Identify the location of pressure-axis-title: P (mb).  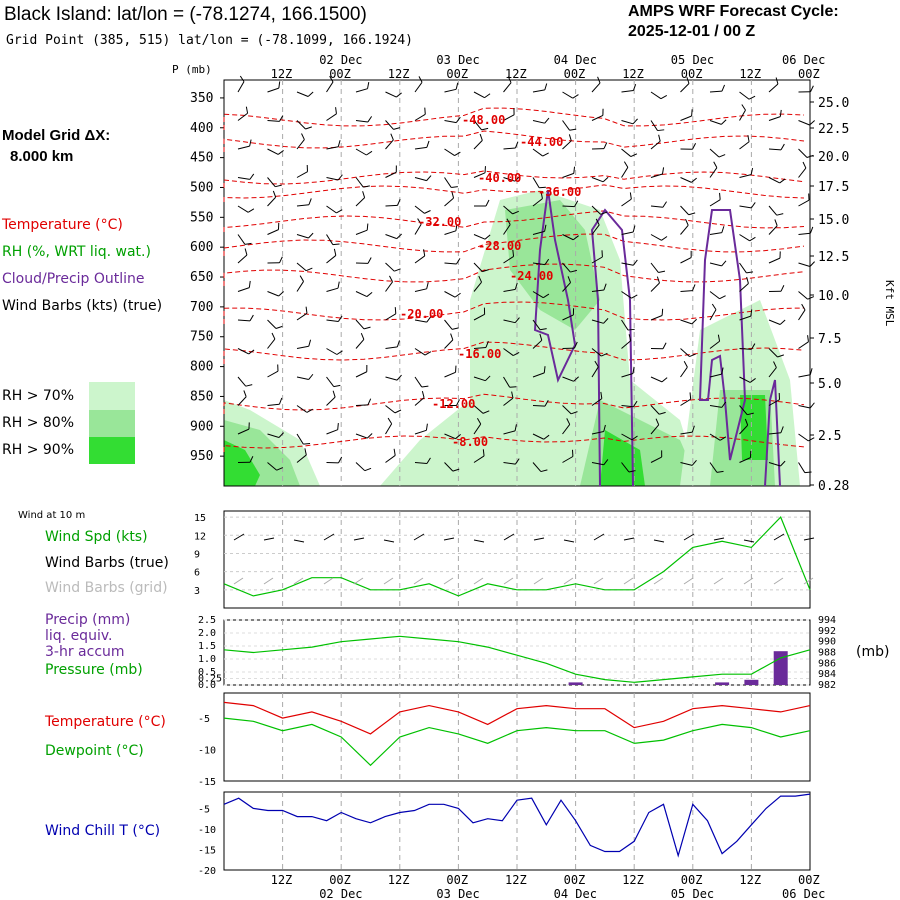
(192, 69).